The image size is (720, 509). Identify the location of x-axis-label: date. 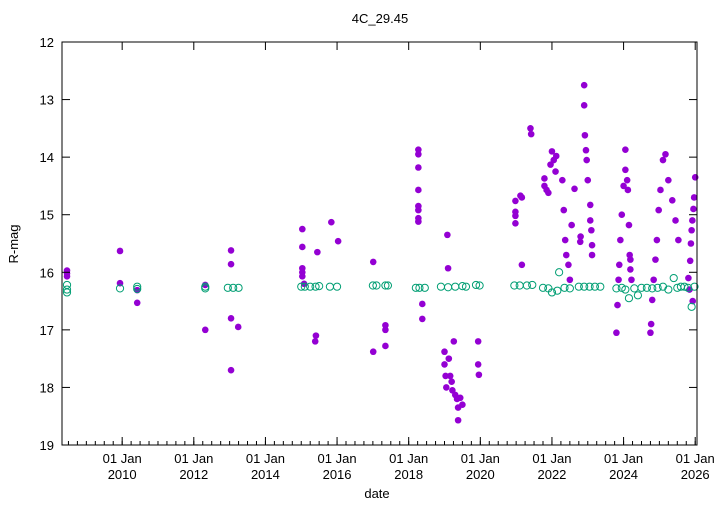
(376, 493).